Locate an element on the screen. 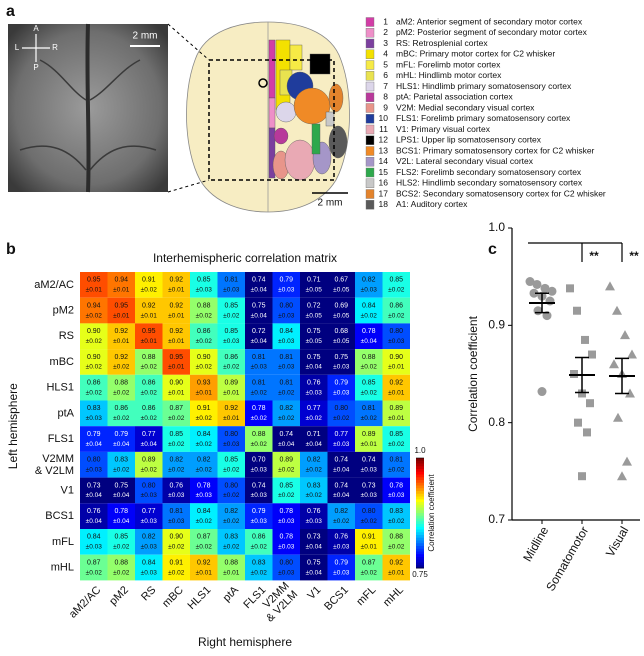 The width and height of the screenshot is (644, 656). cell-value: 0.75 is located at coordinates (259, 305).